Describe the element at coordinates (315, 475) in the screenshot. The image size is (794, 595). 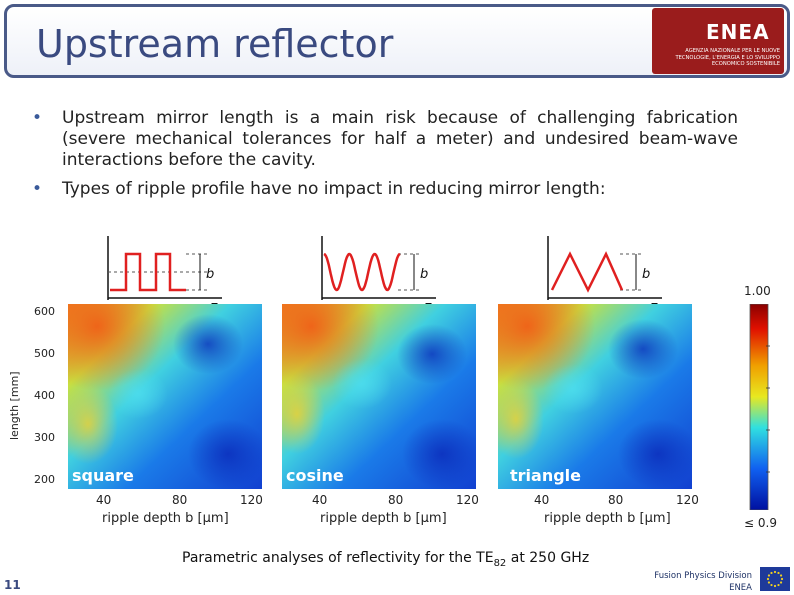
I see `plot-label-cosine: cosine` at that location.